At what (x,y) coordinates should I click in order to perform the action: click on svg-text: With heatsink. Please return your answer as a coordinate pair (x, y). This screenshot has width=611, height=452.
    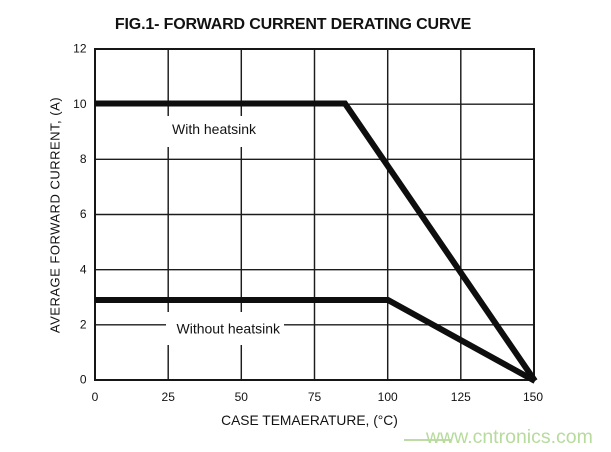
    Looking at the image, I should click on (214, 129).